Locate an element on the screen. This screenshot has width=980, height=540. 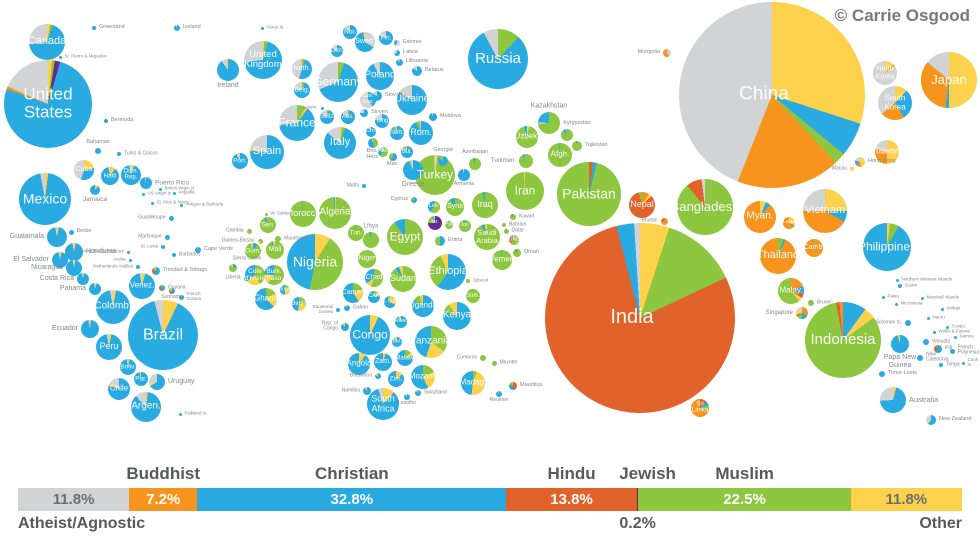
pie-belize is located at coordinates (71, 232).